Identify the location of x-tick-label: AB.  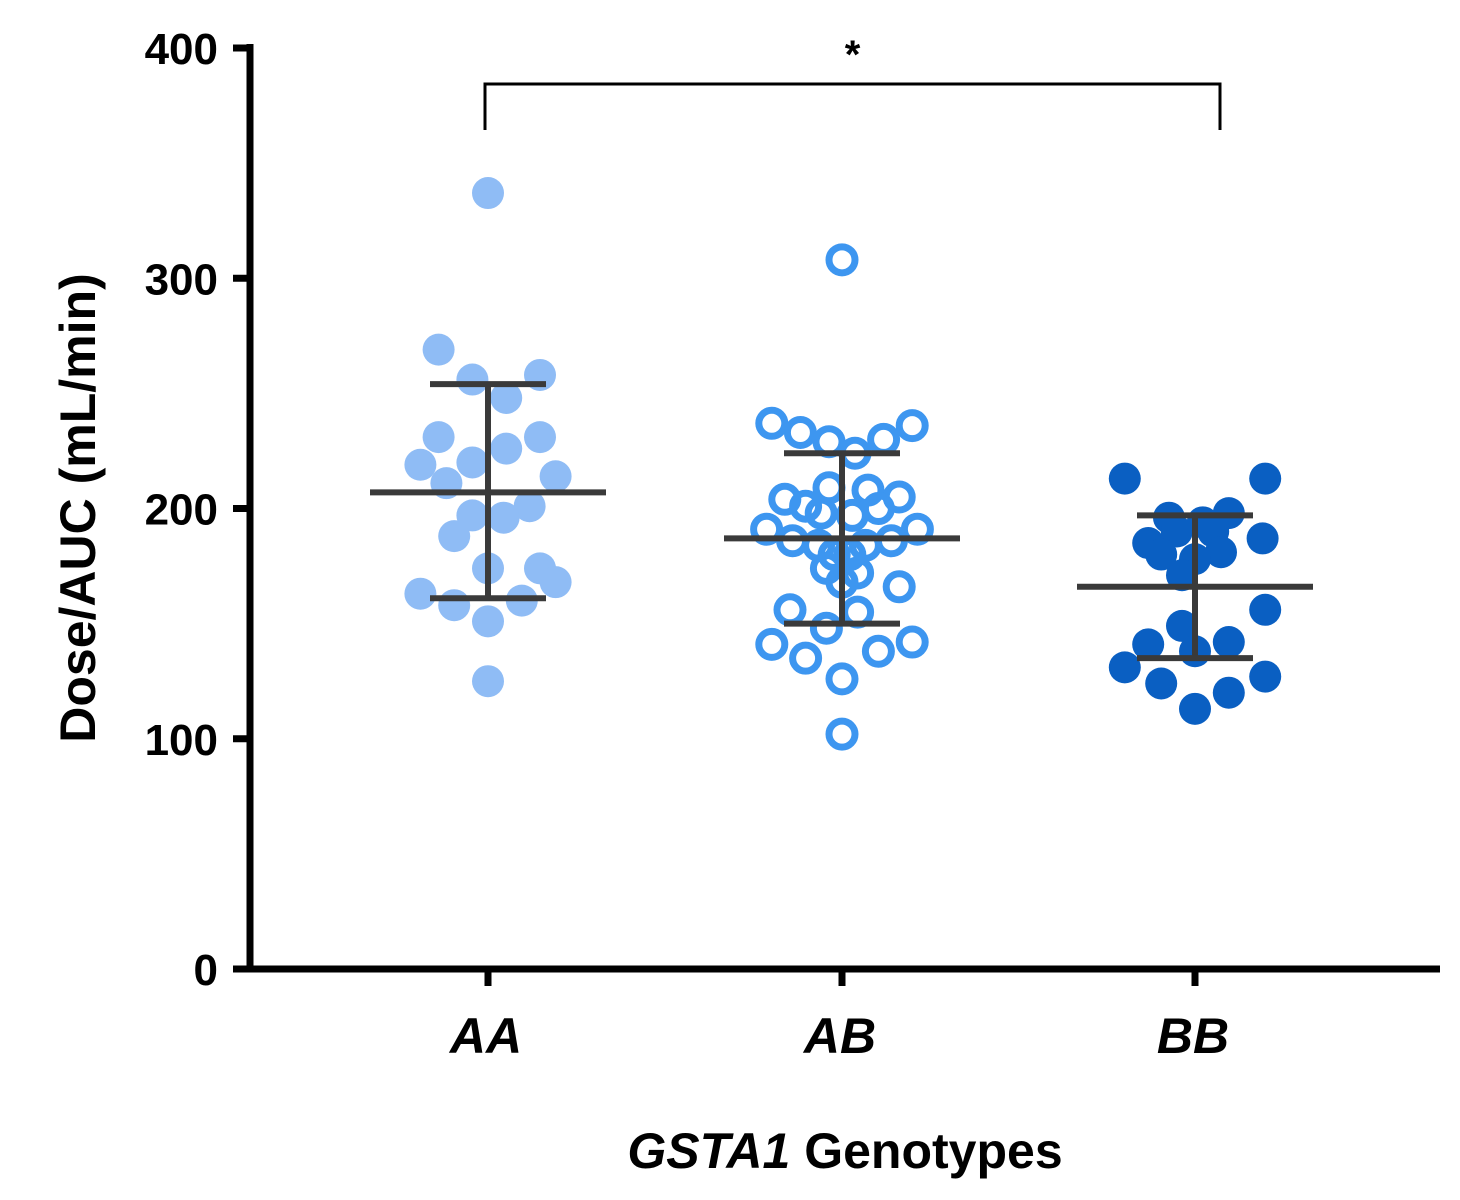
(839, 1036).